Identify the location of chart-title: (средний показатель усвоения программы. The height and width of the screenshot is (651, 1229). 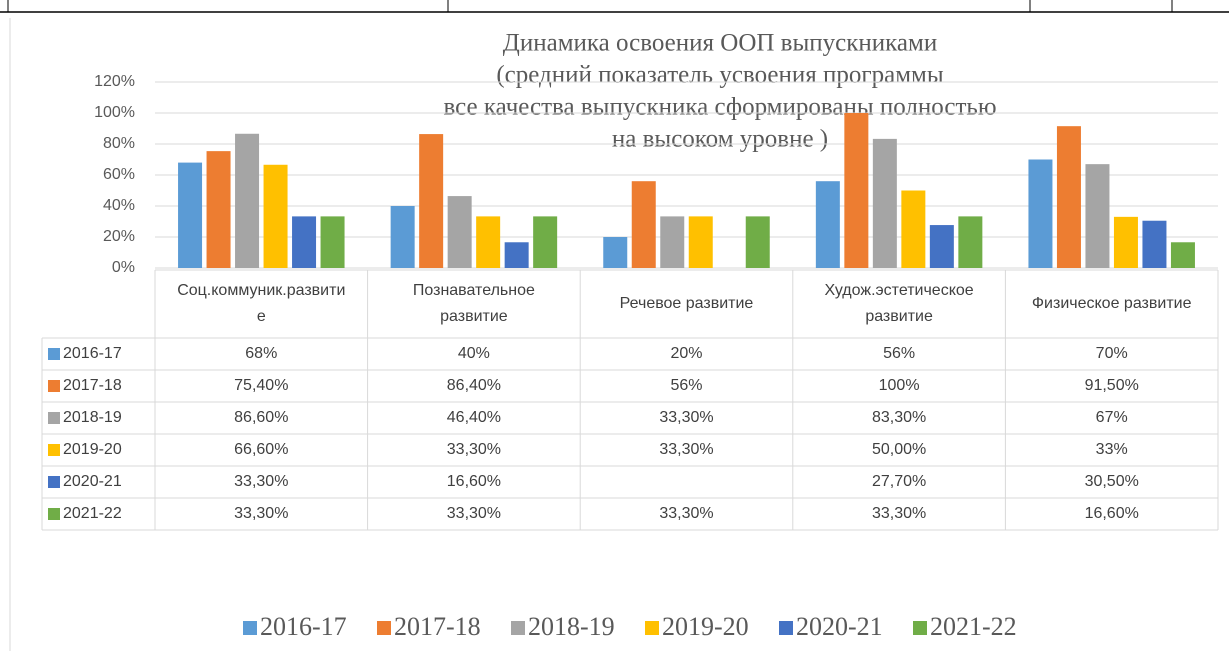
(720, 75).